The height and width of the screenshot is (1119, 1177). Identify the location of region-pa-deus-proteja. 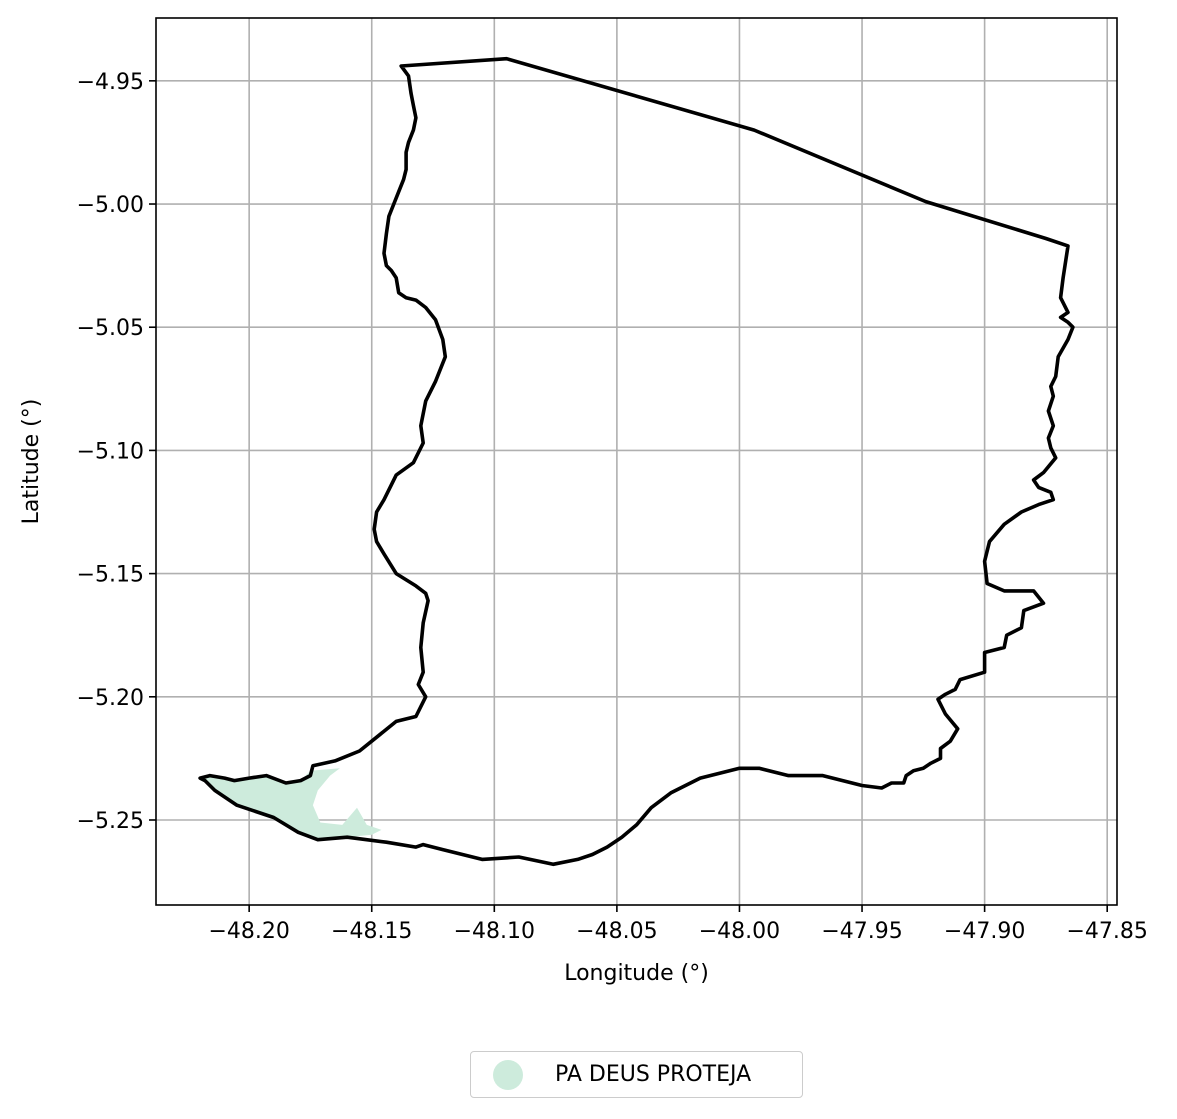
(291, 804).